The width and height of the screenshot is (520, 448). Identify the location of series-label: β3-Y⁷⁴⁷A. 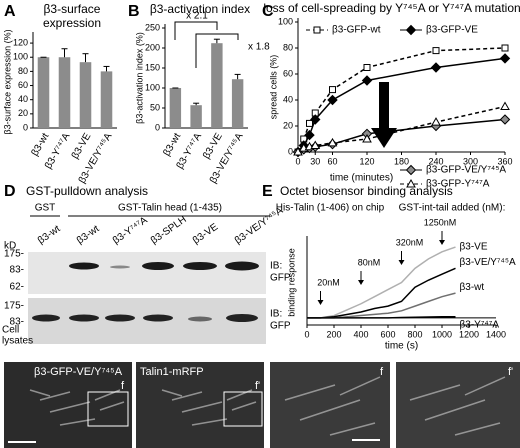
(480, 324).